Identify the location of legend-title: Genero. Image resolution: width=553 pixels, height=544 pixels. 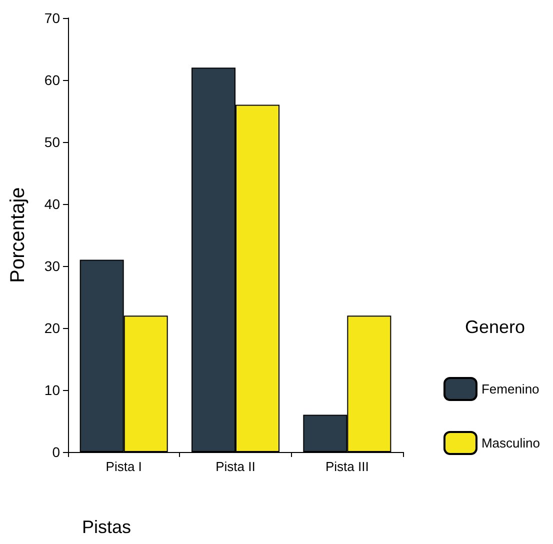
(495, 327).